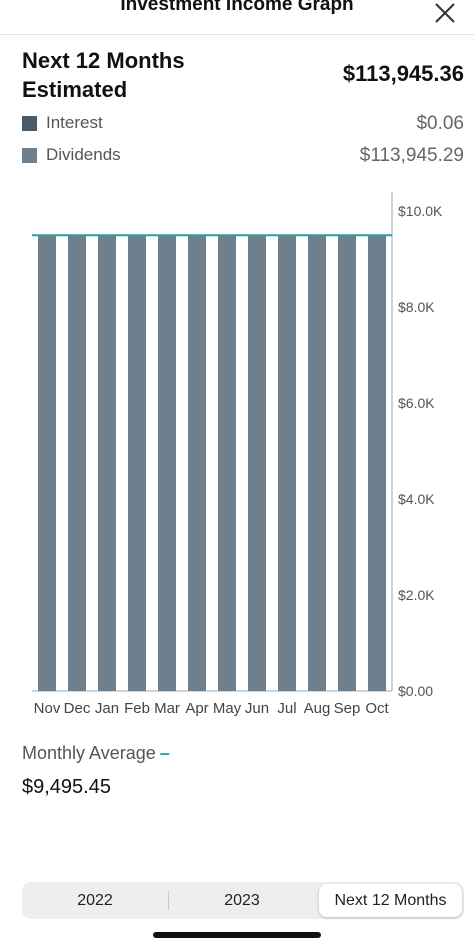  Describe the element at coordinates (66, 787) in the screenshot. I see `monthly-average-value: $9,495.45` at that location.